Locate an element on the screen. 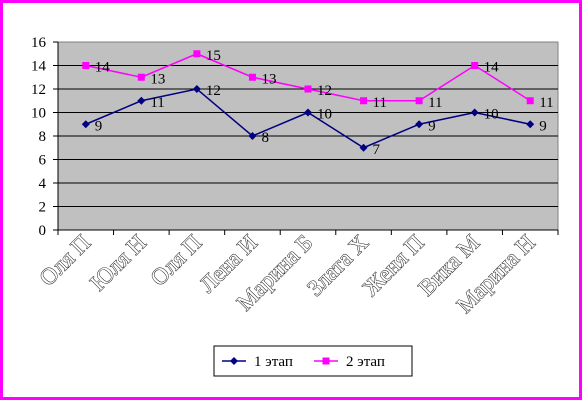 Image resolution: width=582 pixels, height=400 pixels. y-axis: 0 2 4 6 8 10 12 14 16 is located at coordinates (45, 137).